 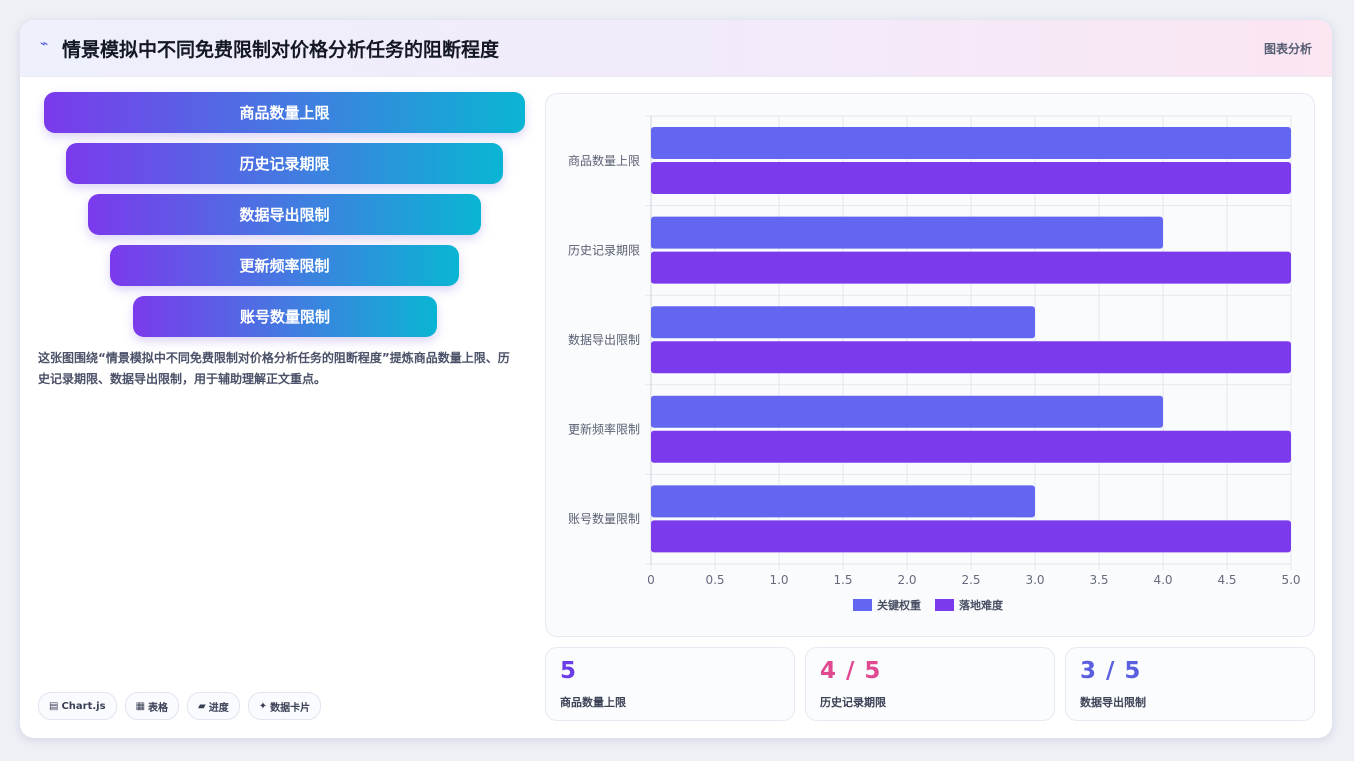 I want to click on chip-label: 数据卡片, so click(x=290, y=708).